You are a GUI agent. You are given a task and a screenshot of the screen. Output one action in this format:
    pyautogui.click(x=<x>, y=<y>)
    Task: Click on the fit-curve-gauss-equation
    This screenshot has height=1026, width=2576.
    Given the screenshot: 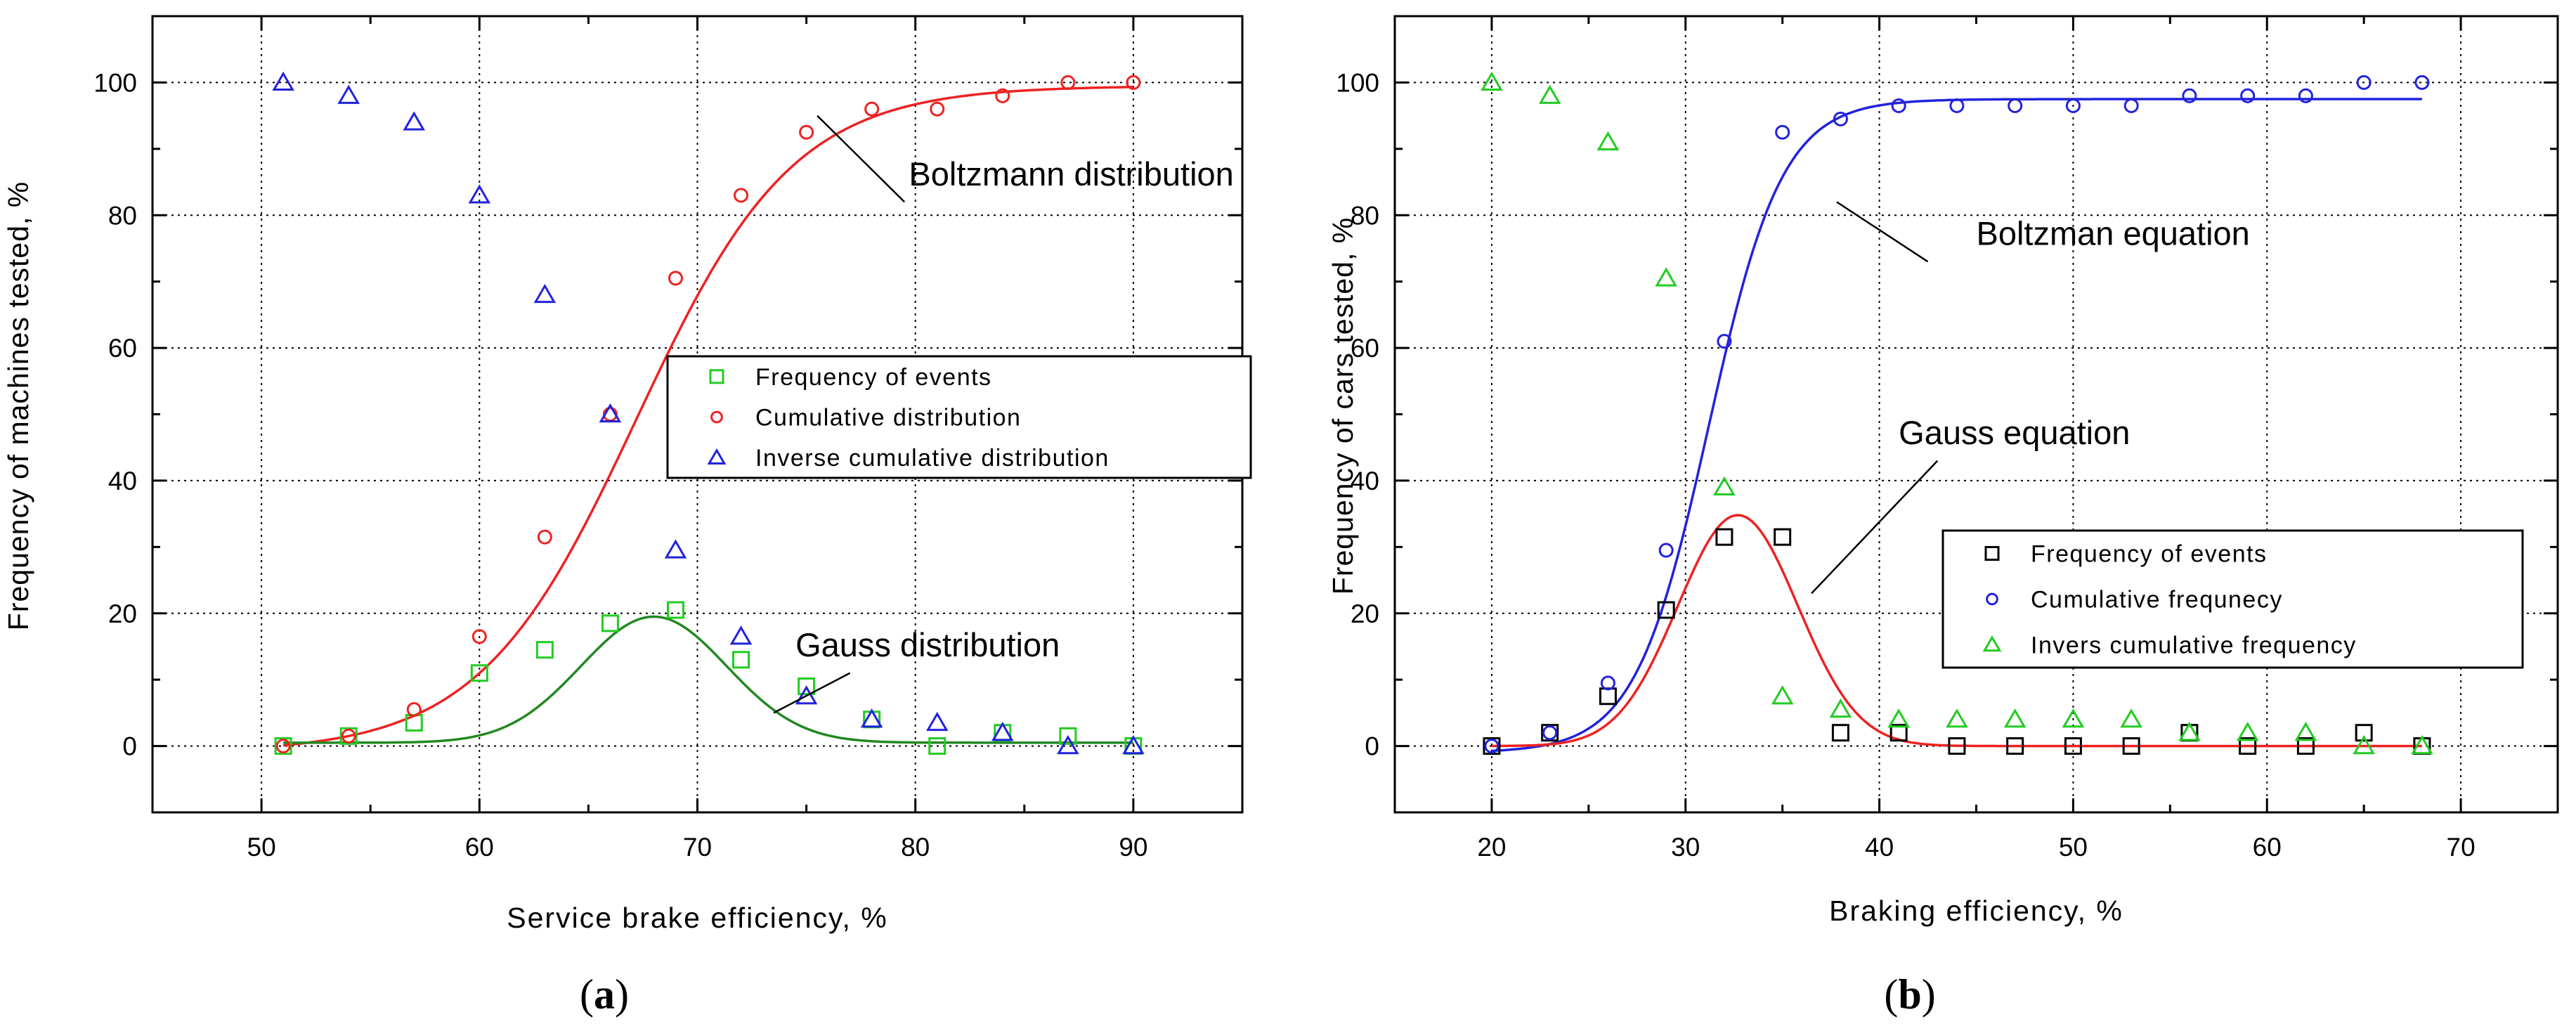 What is the action you would take?
    pyautogui.click(x=1956, y=631)
    